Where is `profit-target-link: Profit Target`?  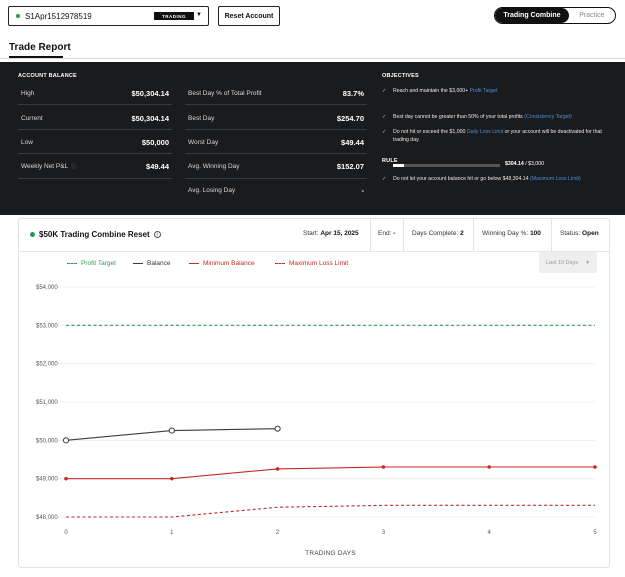
profit-target-link: Profit Target is located at coordinates (483, 91).